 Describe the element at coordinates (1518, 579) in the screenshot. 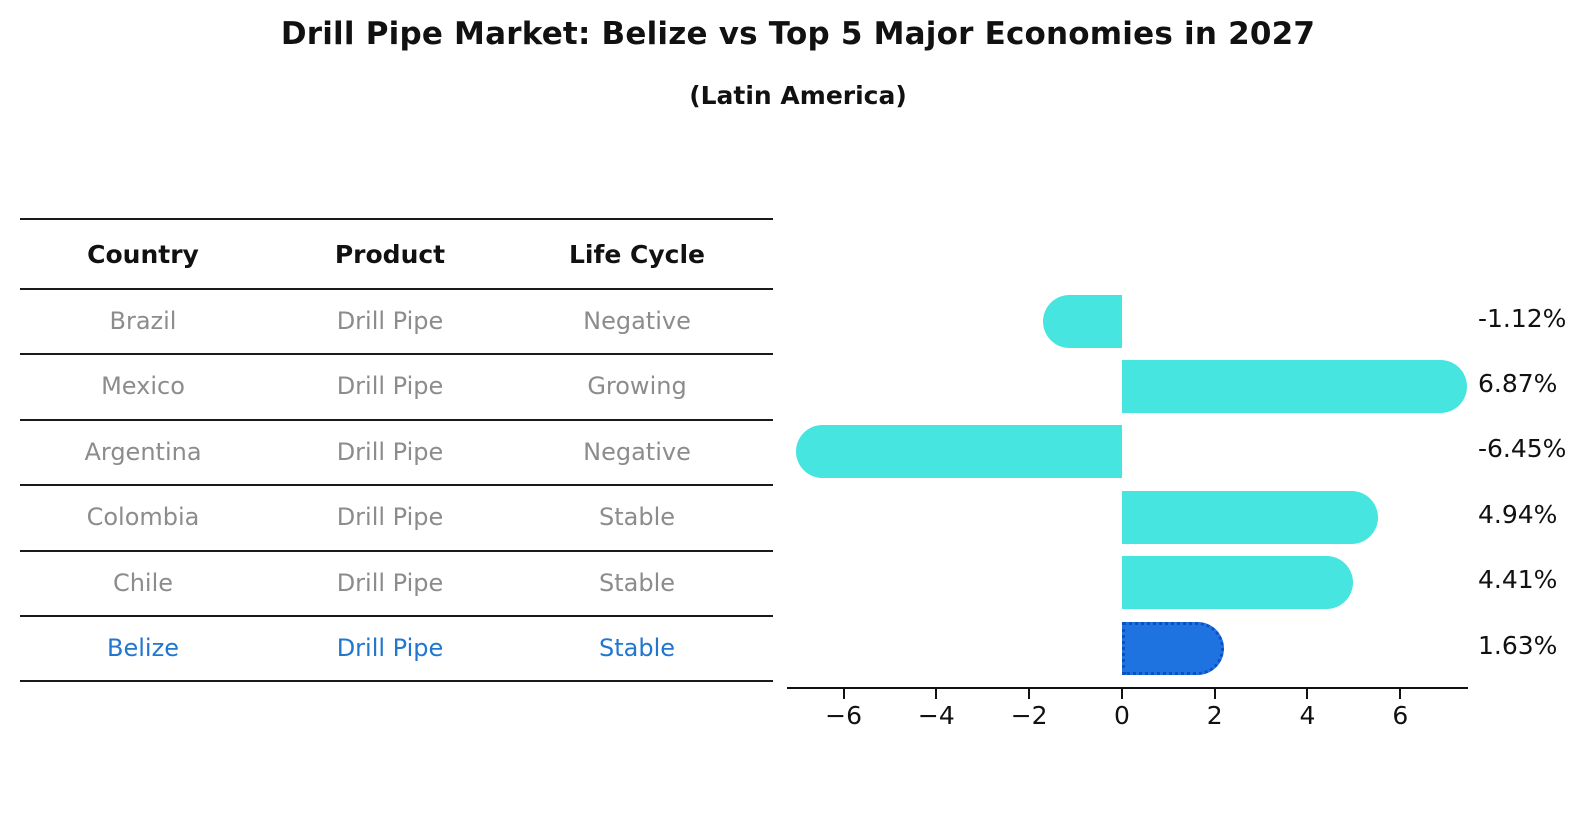

I see `value-label-chile: 4.41%` at that location.